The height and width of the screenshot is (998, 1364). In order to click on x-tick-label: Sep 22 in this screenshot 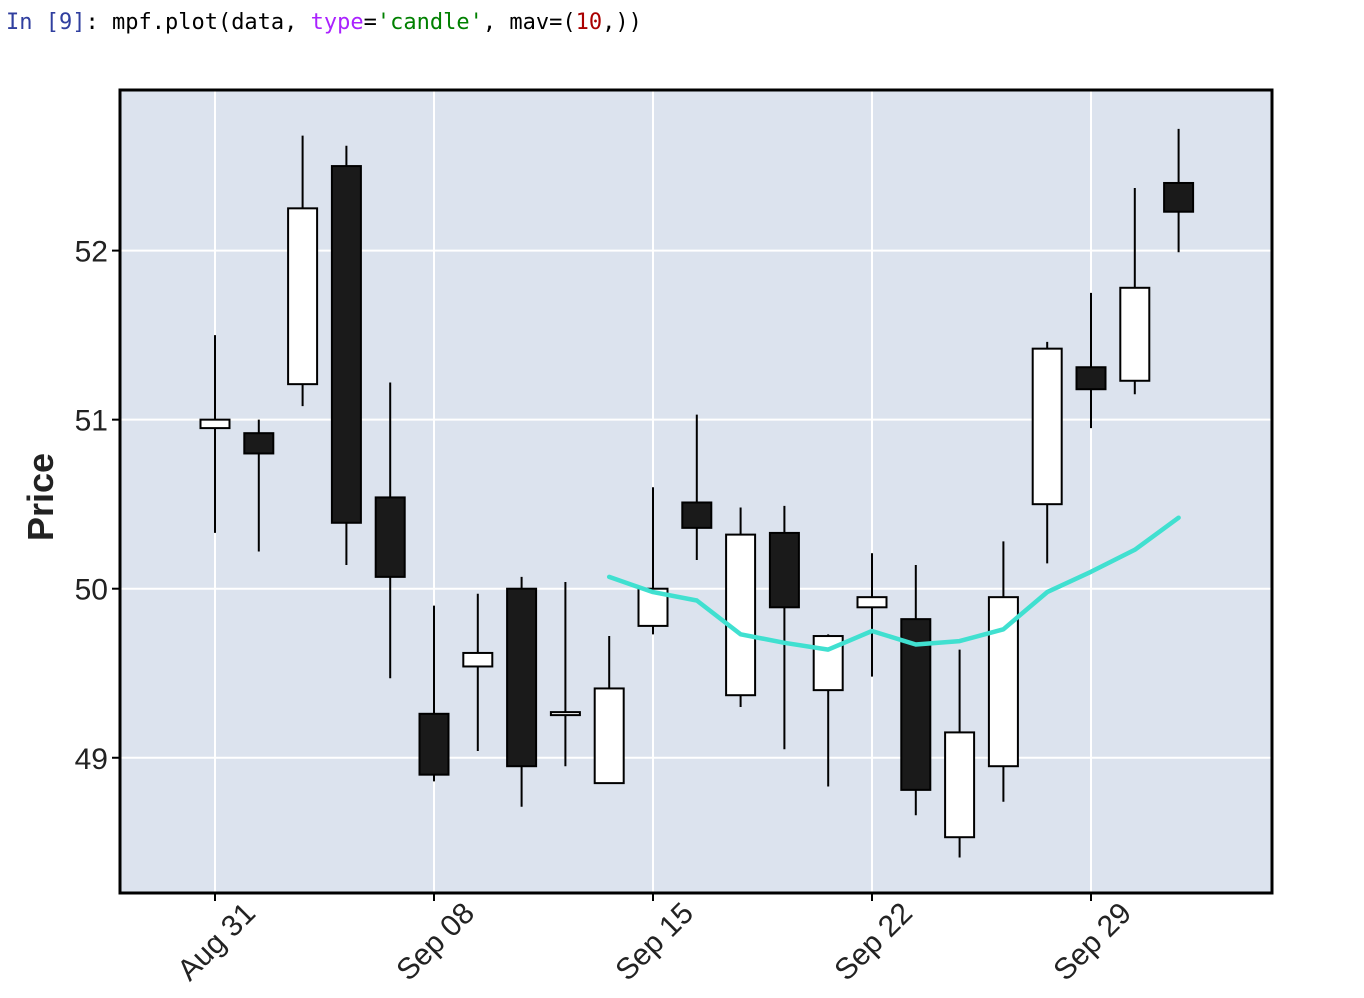, I will do `click(873, 942)`.